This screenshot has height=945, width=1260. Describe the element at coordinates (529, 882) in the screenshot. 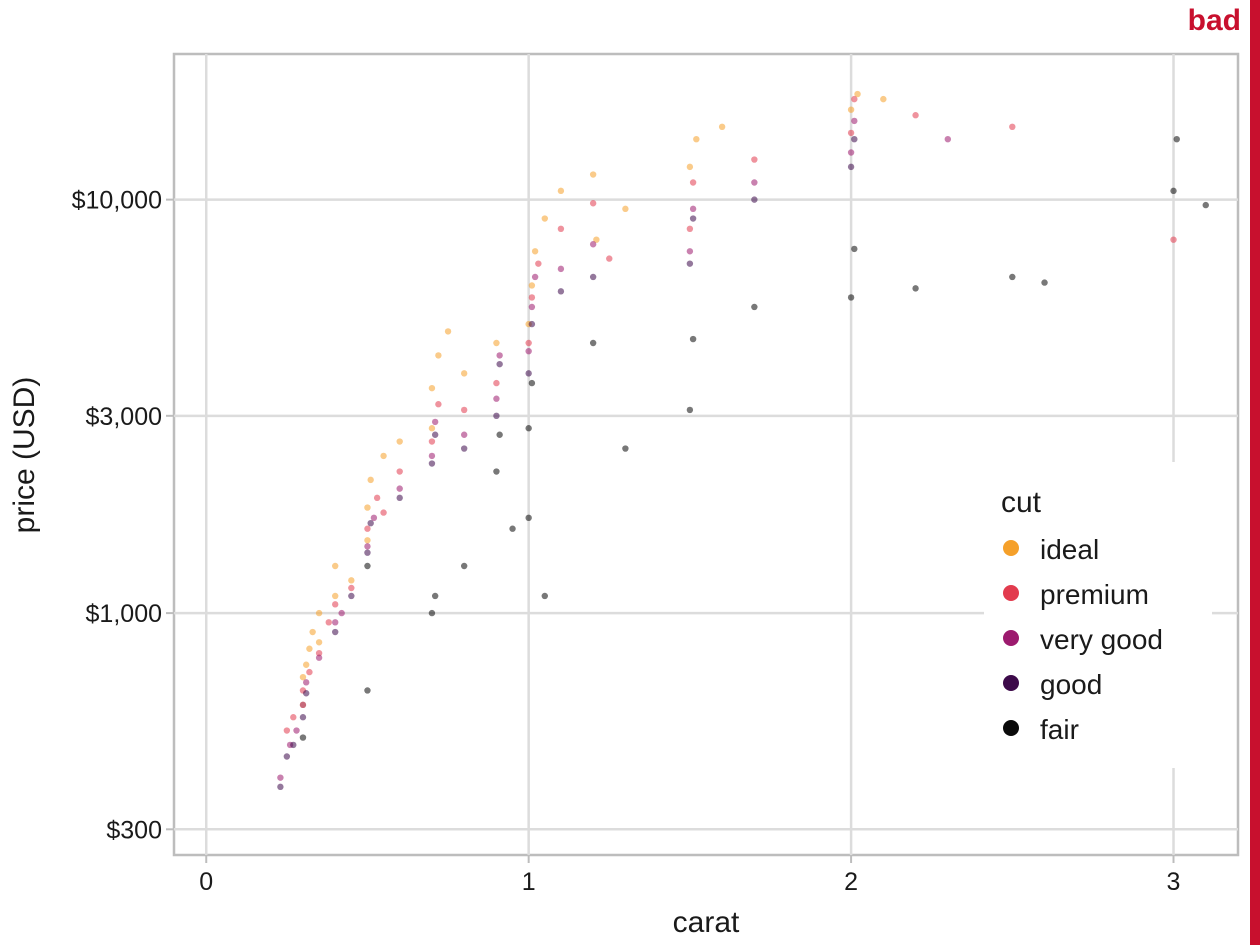

I see `x-tick-label: 1` at that location.